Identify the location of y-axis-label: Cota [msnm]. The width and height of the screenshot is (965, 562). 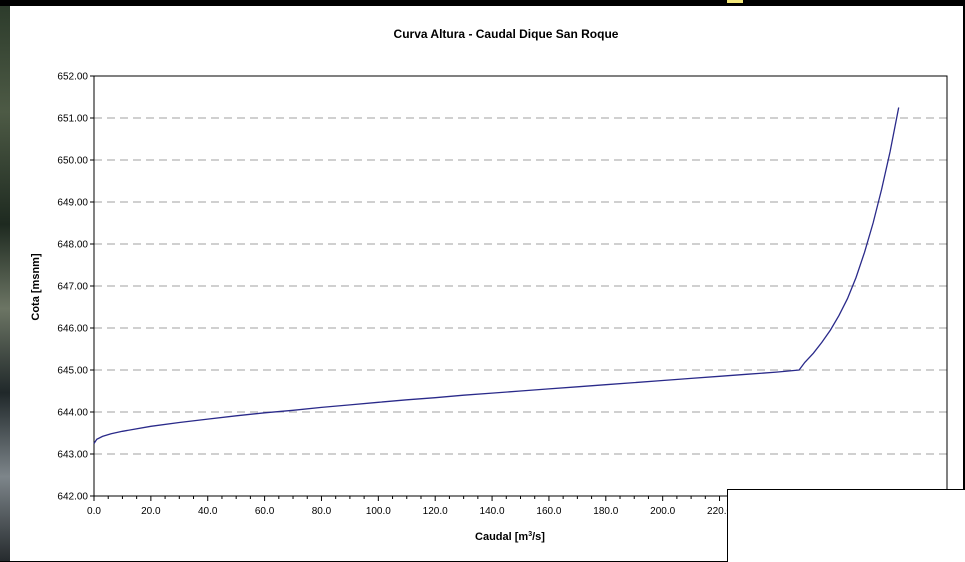
(36, 287).